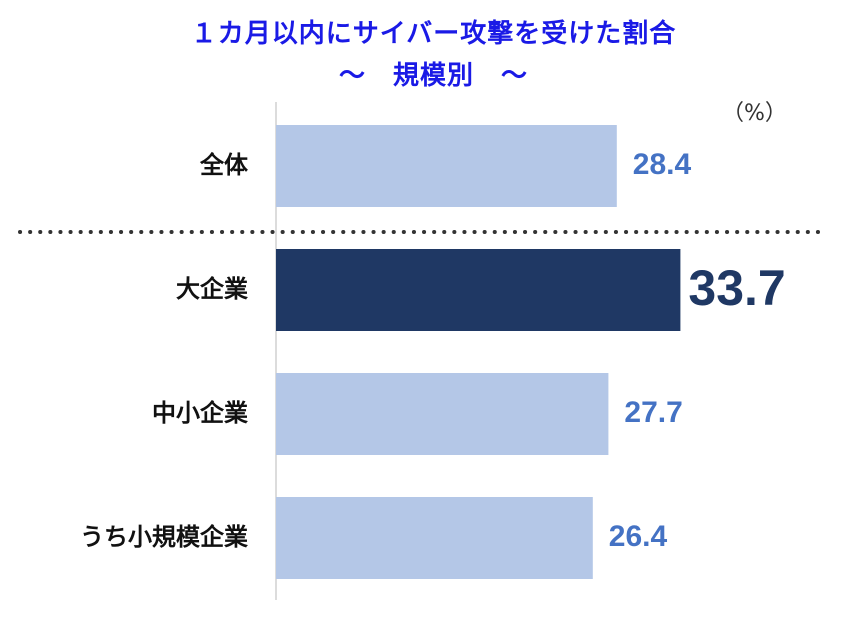 Image resolution: width=867 pixels, height=623 pixels. I want to click on category-label: 大企業, so click(212, 289).